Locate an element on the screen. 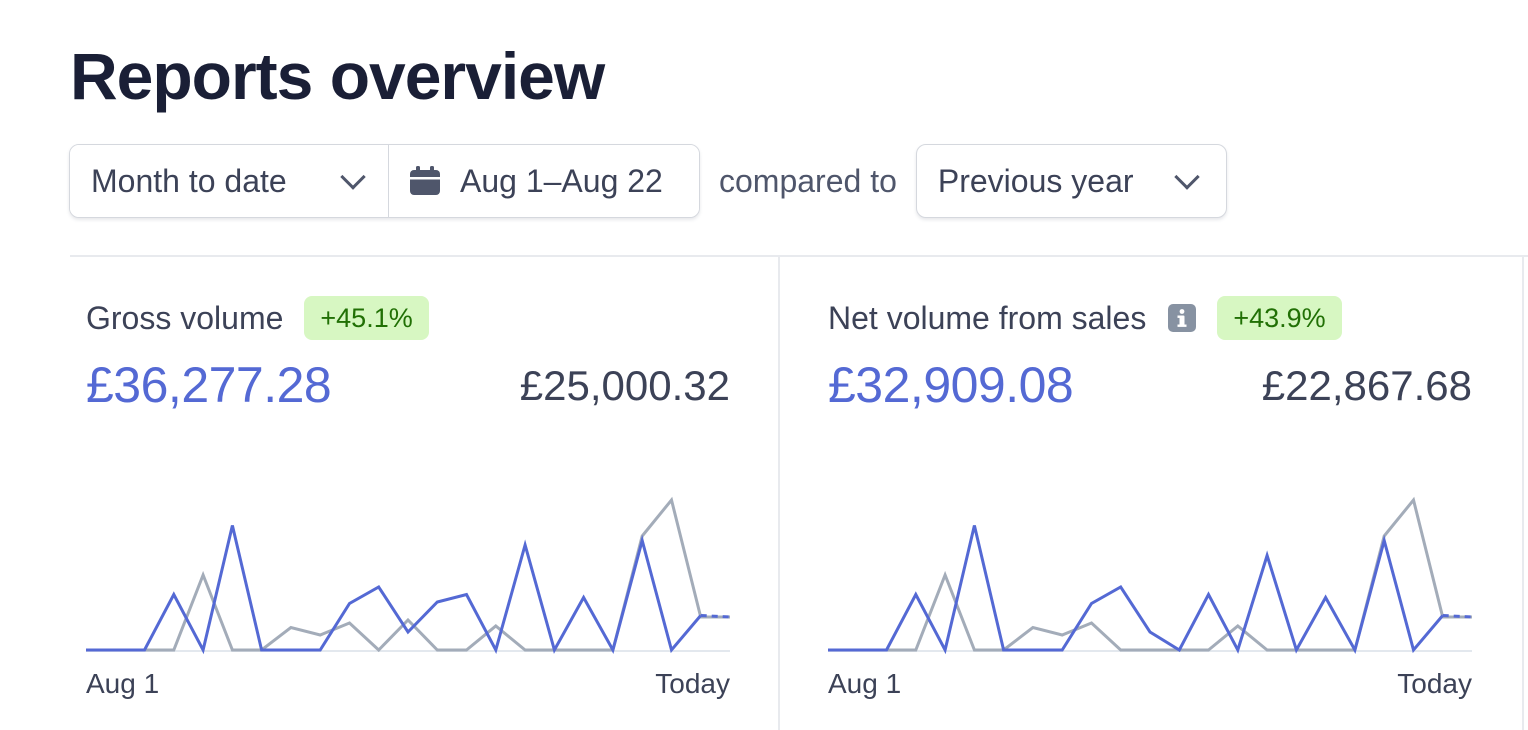  date-range-label: Aug 1–Aug 22 is located at coordinates (561, 180).